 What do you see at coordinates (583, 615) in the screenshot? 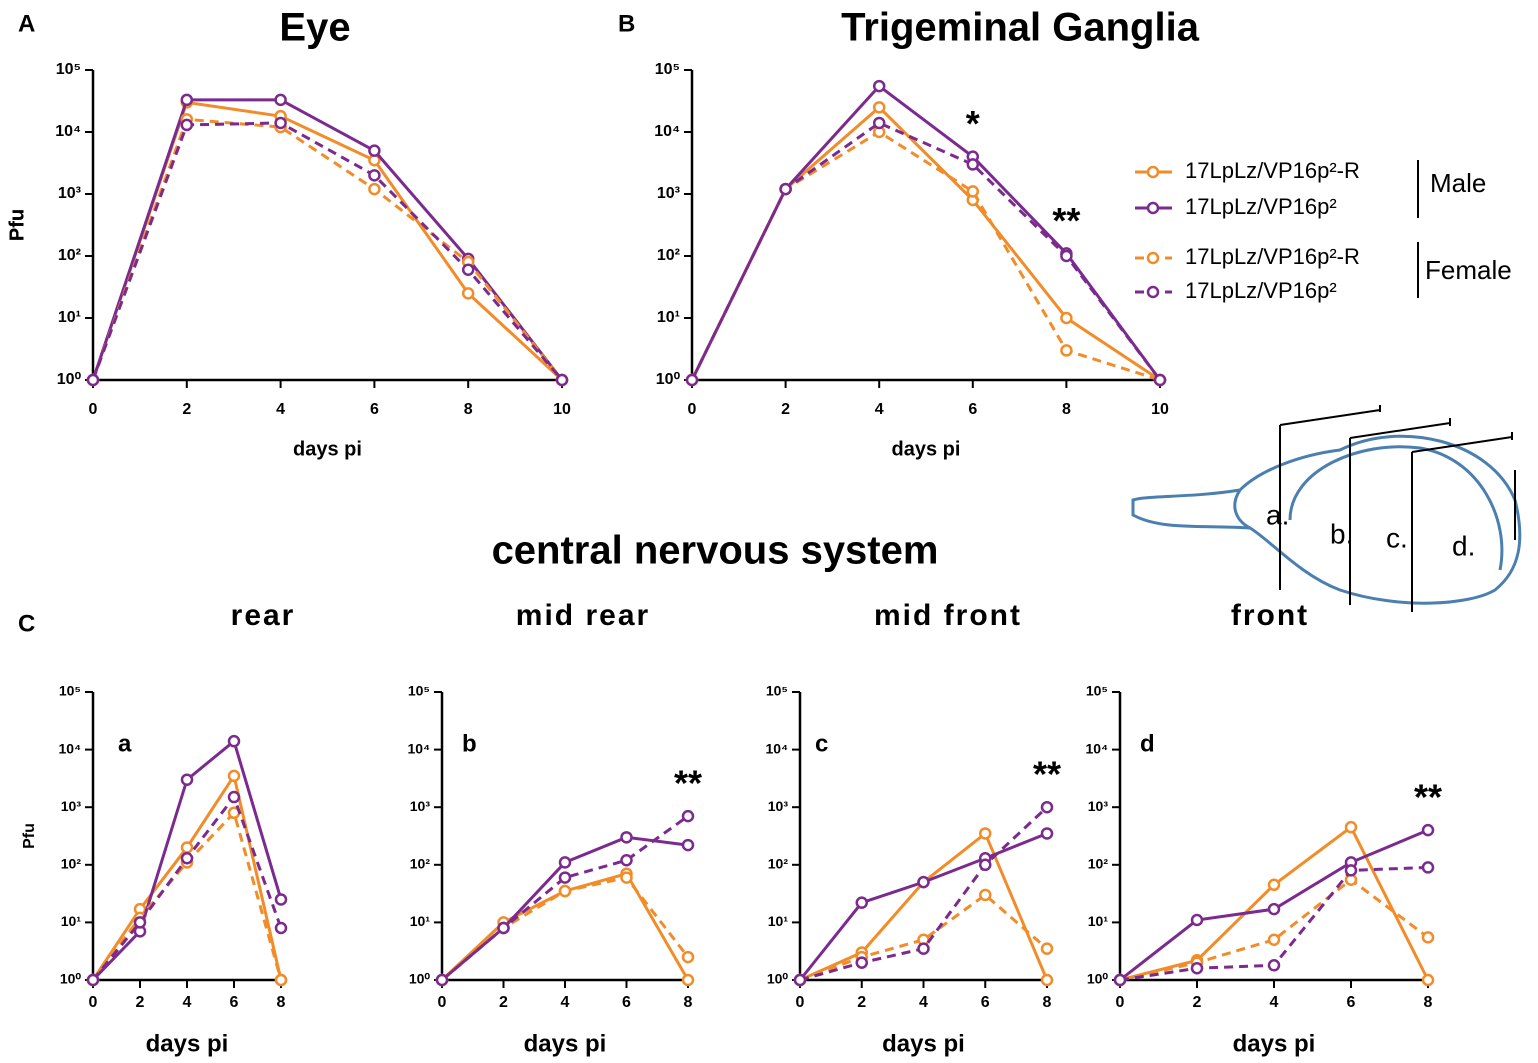
I see `chart-title: mid rear` at bounding box center [583, 615].